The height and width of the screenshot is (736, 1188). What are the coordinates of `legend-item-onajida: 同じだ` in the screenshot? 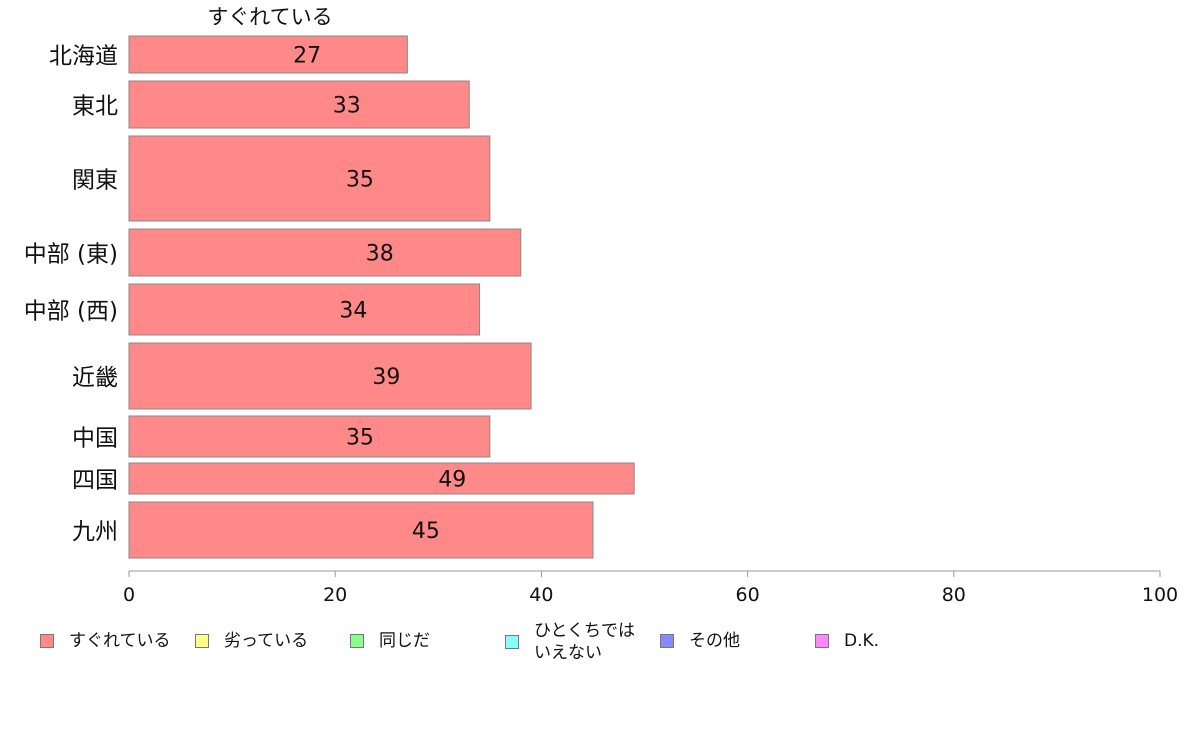 It's located at (390, 641).